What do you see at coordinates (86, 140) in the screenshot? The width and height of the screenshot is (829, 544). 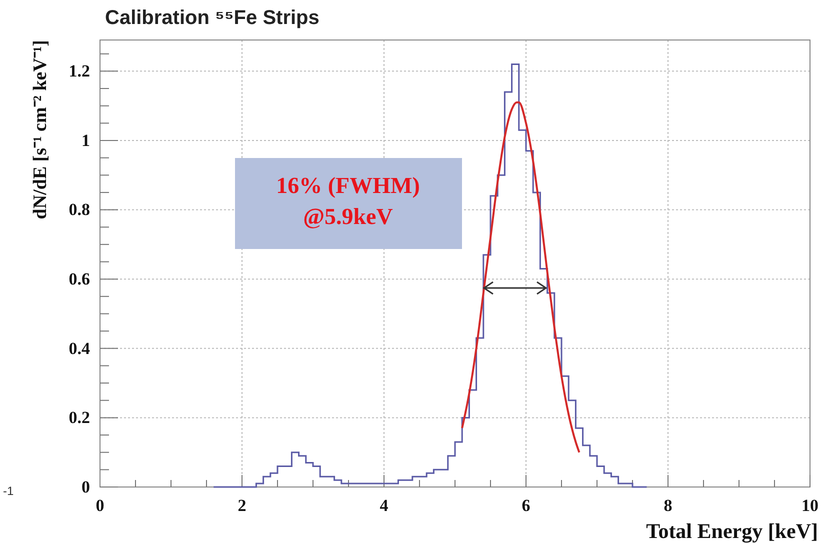 I see `y-tick-label: 1` at bounding box center [86, 140].